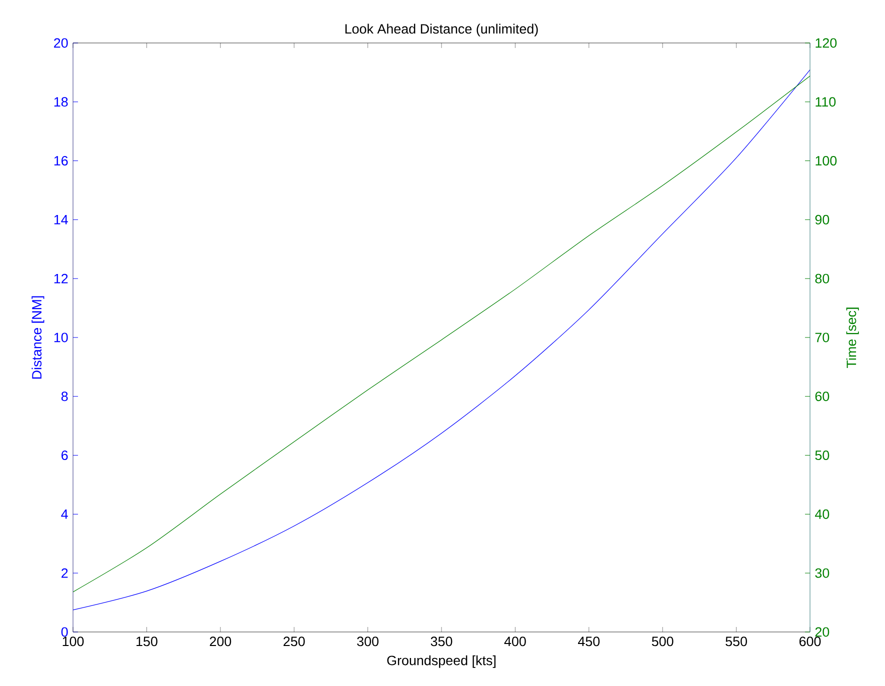 The width and height of the screenshot is (885, 686). I want to click on y-tick-label: 0, so click(64, 632).